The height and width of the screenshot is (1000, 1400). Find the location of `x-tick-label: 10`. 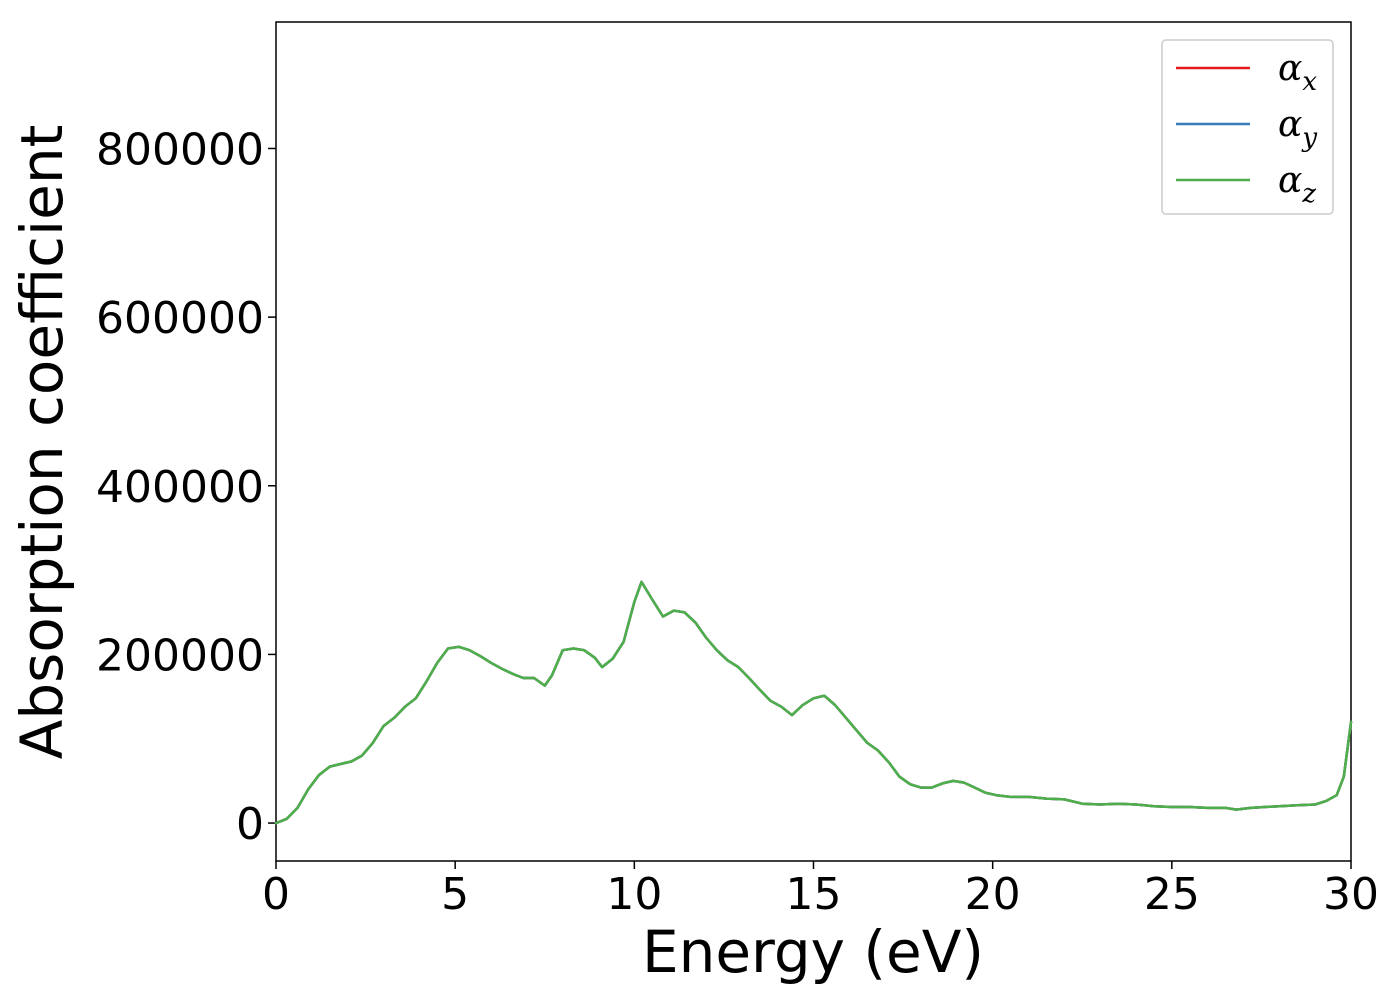

x-tick-label: 10 is located at coordinates (634, 894).